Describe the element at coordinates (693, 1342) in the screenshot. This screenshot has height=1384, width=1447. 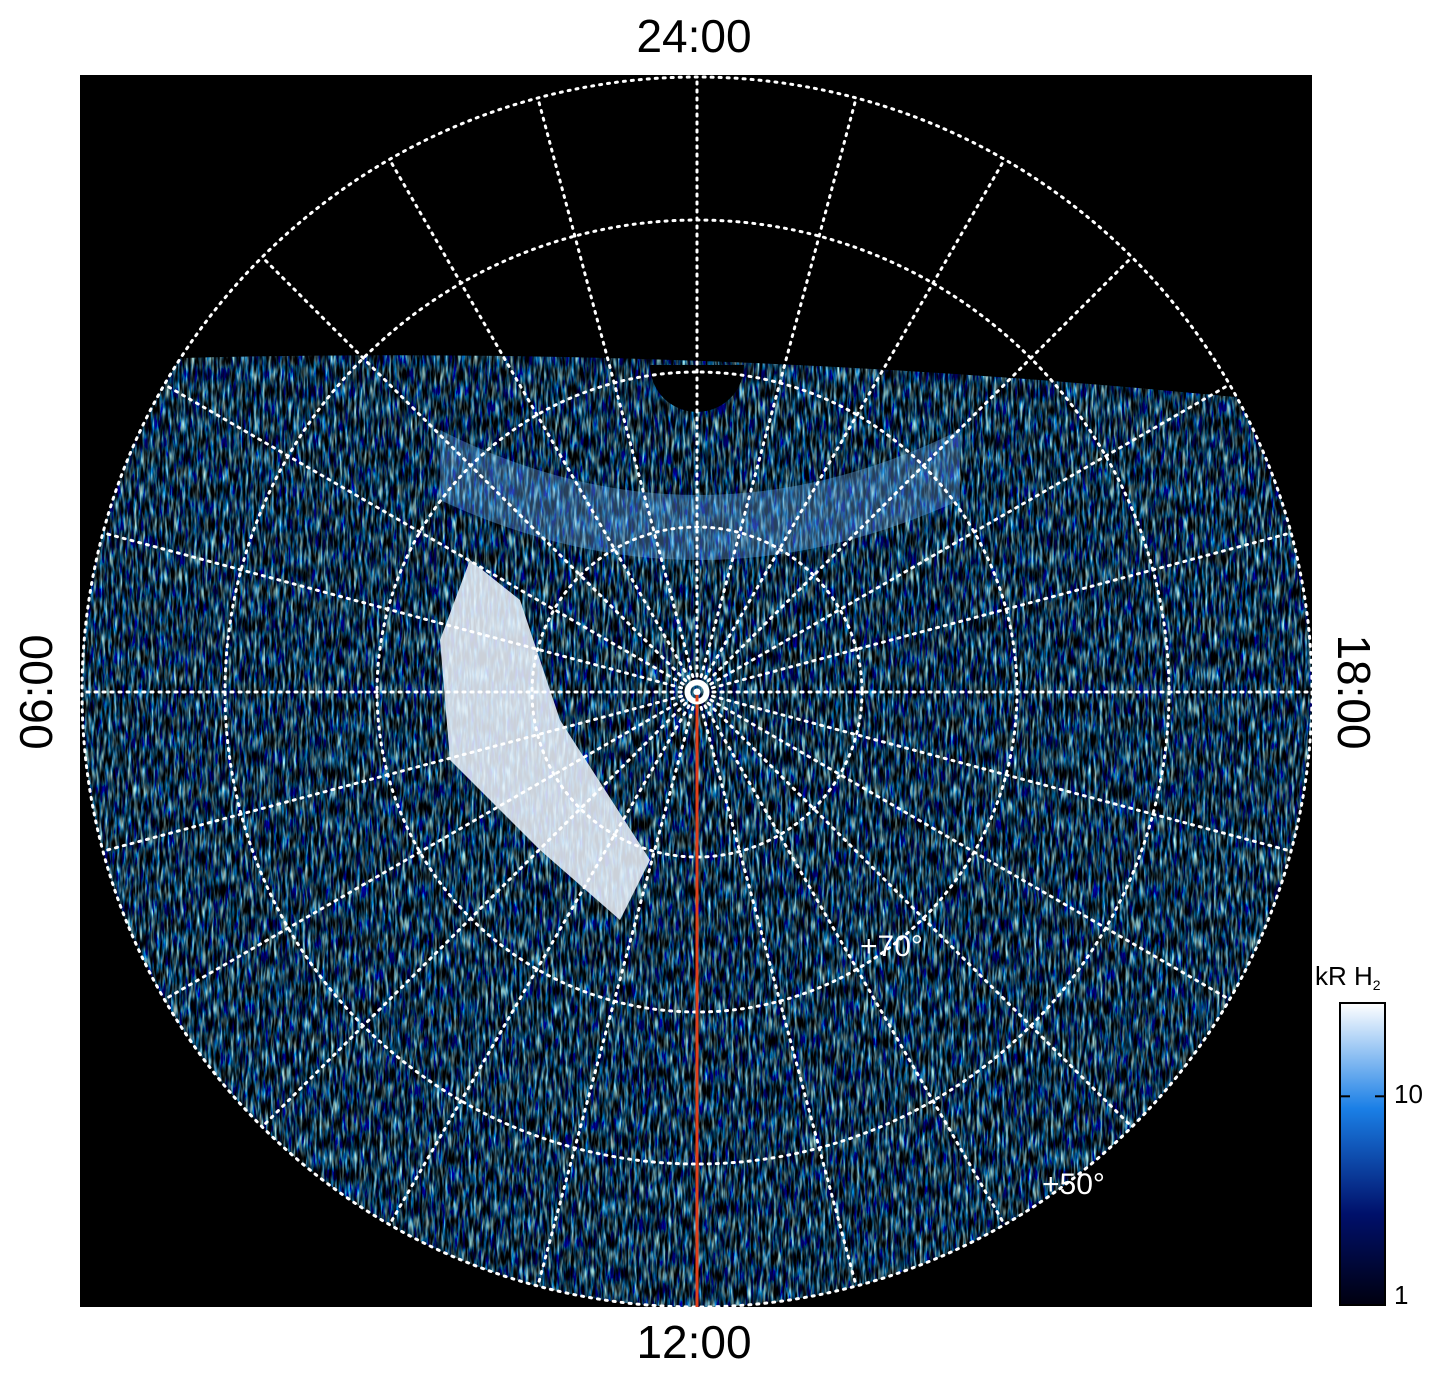
I see `label-bottom: 12:00` at that location.